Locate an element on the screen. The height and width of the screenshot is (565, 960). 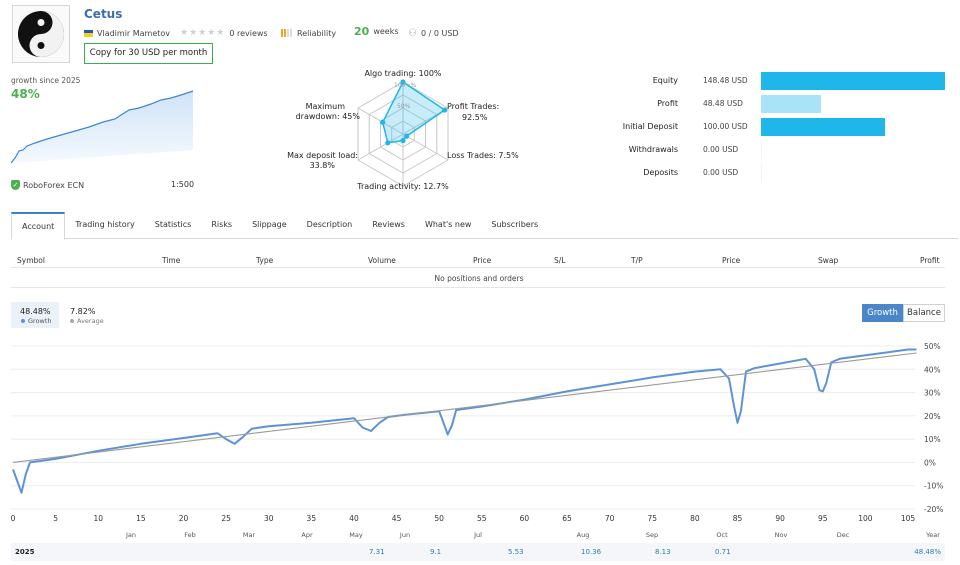
tab-account: Account is located at coordinates (38, 226).